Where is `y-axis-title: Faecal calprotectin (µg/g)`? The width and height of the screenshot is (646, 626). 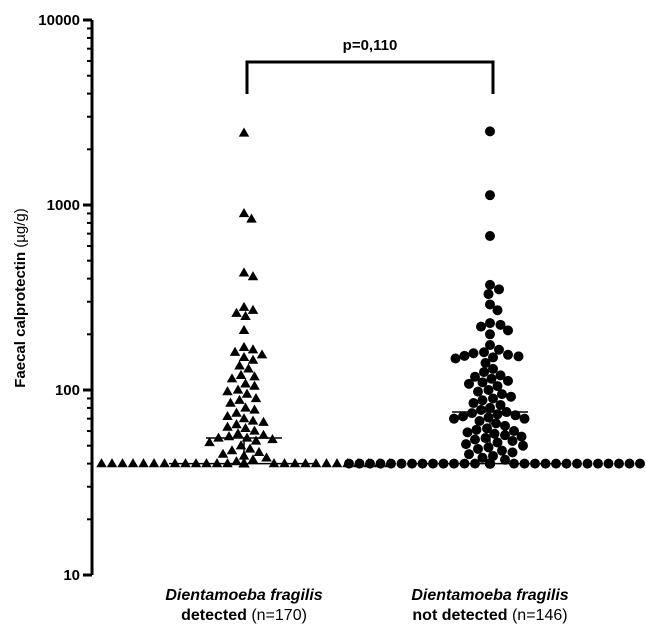
y-axis-title: Faecal calprotectin (µg/g) is located at coordinates (20, 298).